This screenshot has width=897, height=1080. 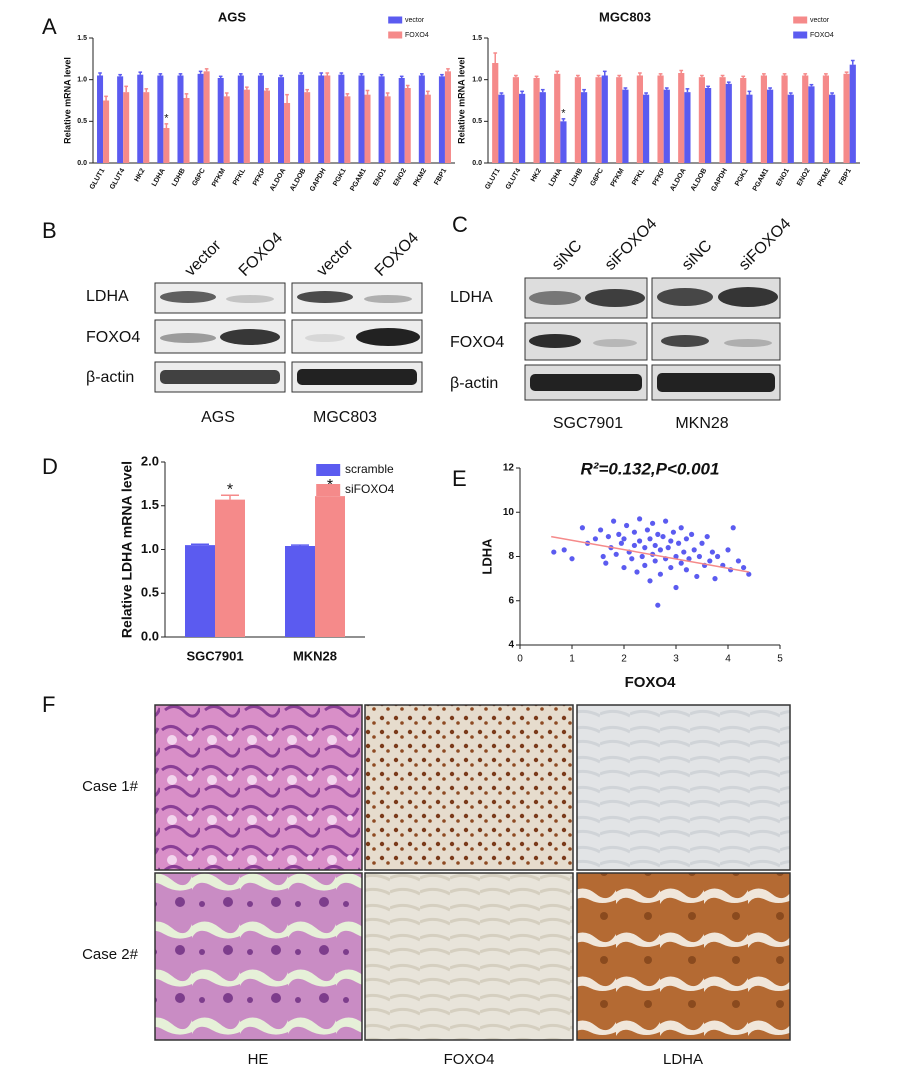 What do you see at coordinates (701, 423) in the screenshot?
I see `cell-line-label: MKN28` at bounding box center [701, 423].